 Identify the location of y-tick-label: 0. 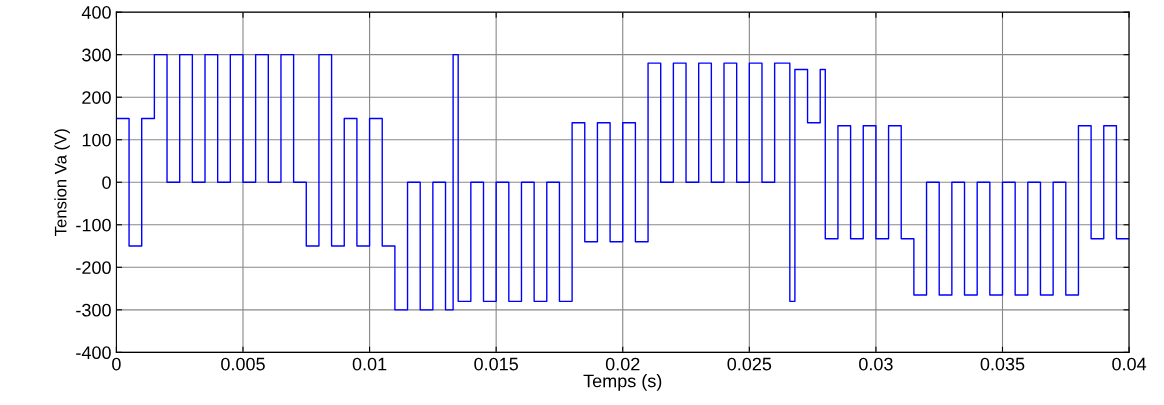
(106, 182).